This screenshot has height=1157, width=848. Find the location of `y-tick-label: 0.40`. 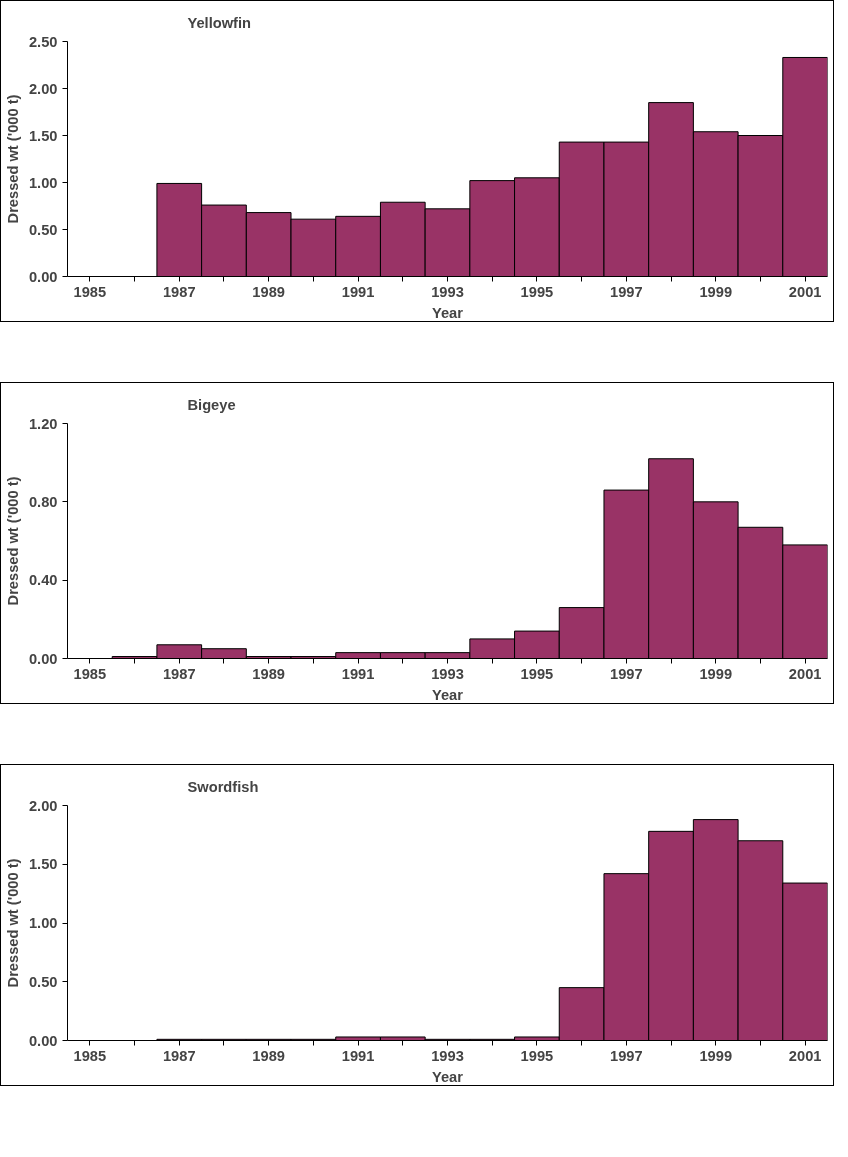

y-tick-label: 0.40 is located at coordinates (43, 580).